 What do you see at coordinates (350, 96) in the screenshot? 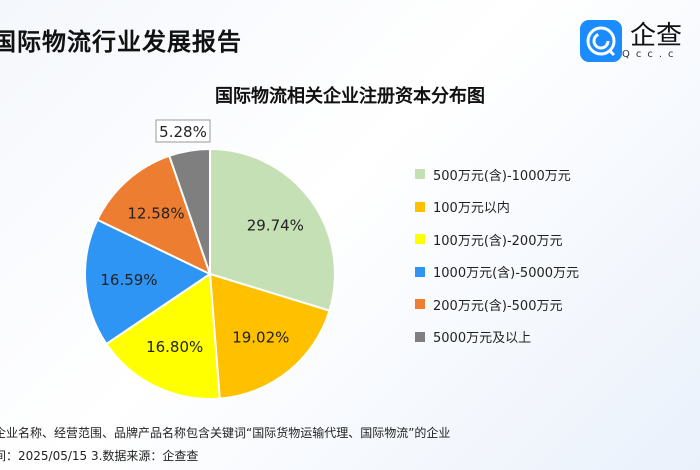
I see `chart-title: 国际物流相关企业注册资本分布图` at bounding box center [350, 96].